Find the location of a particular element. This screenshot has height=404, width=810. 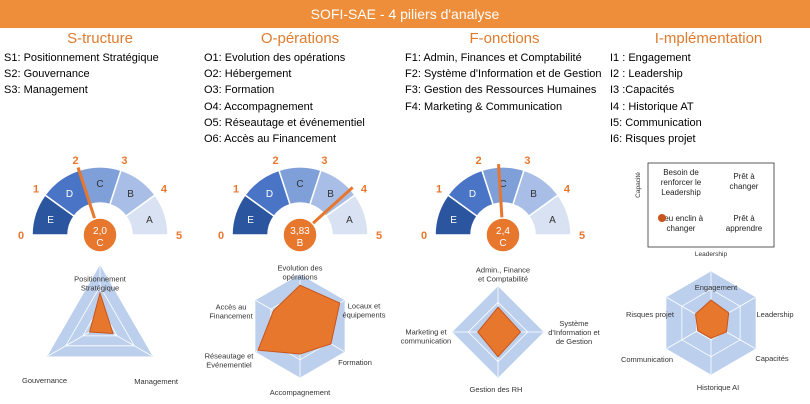

criterion-item: O2: Hébergement is located at coordinates (248, 74).